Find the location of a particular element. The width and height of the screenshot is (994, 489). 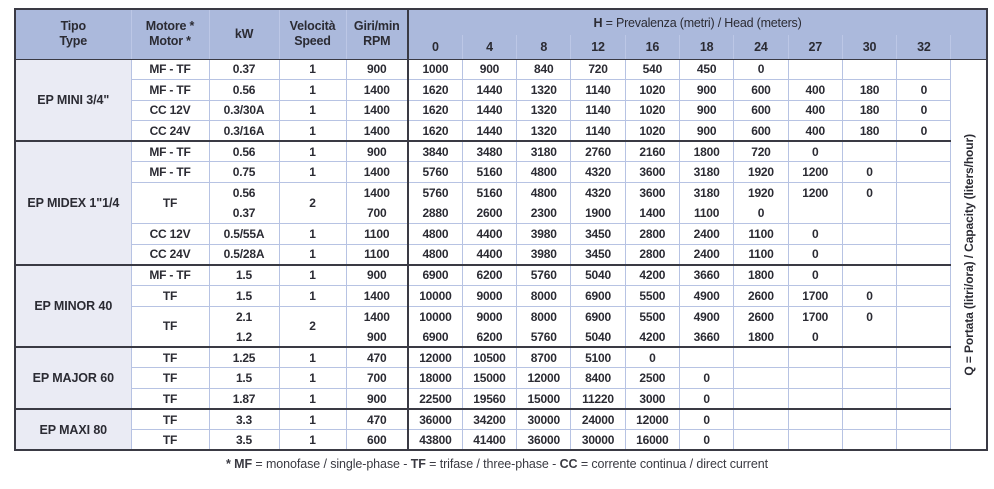

kw-cell: 3.3 is located at coordinates (244, 420).